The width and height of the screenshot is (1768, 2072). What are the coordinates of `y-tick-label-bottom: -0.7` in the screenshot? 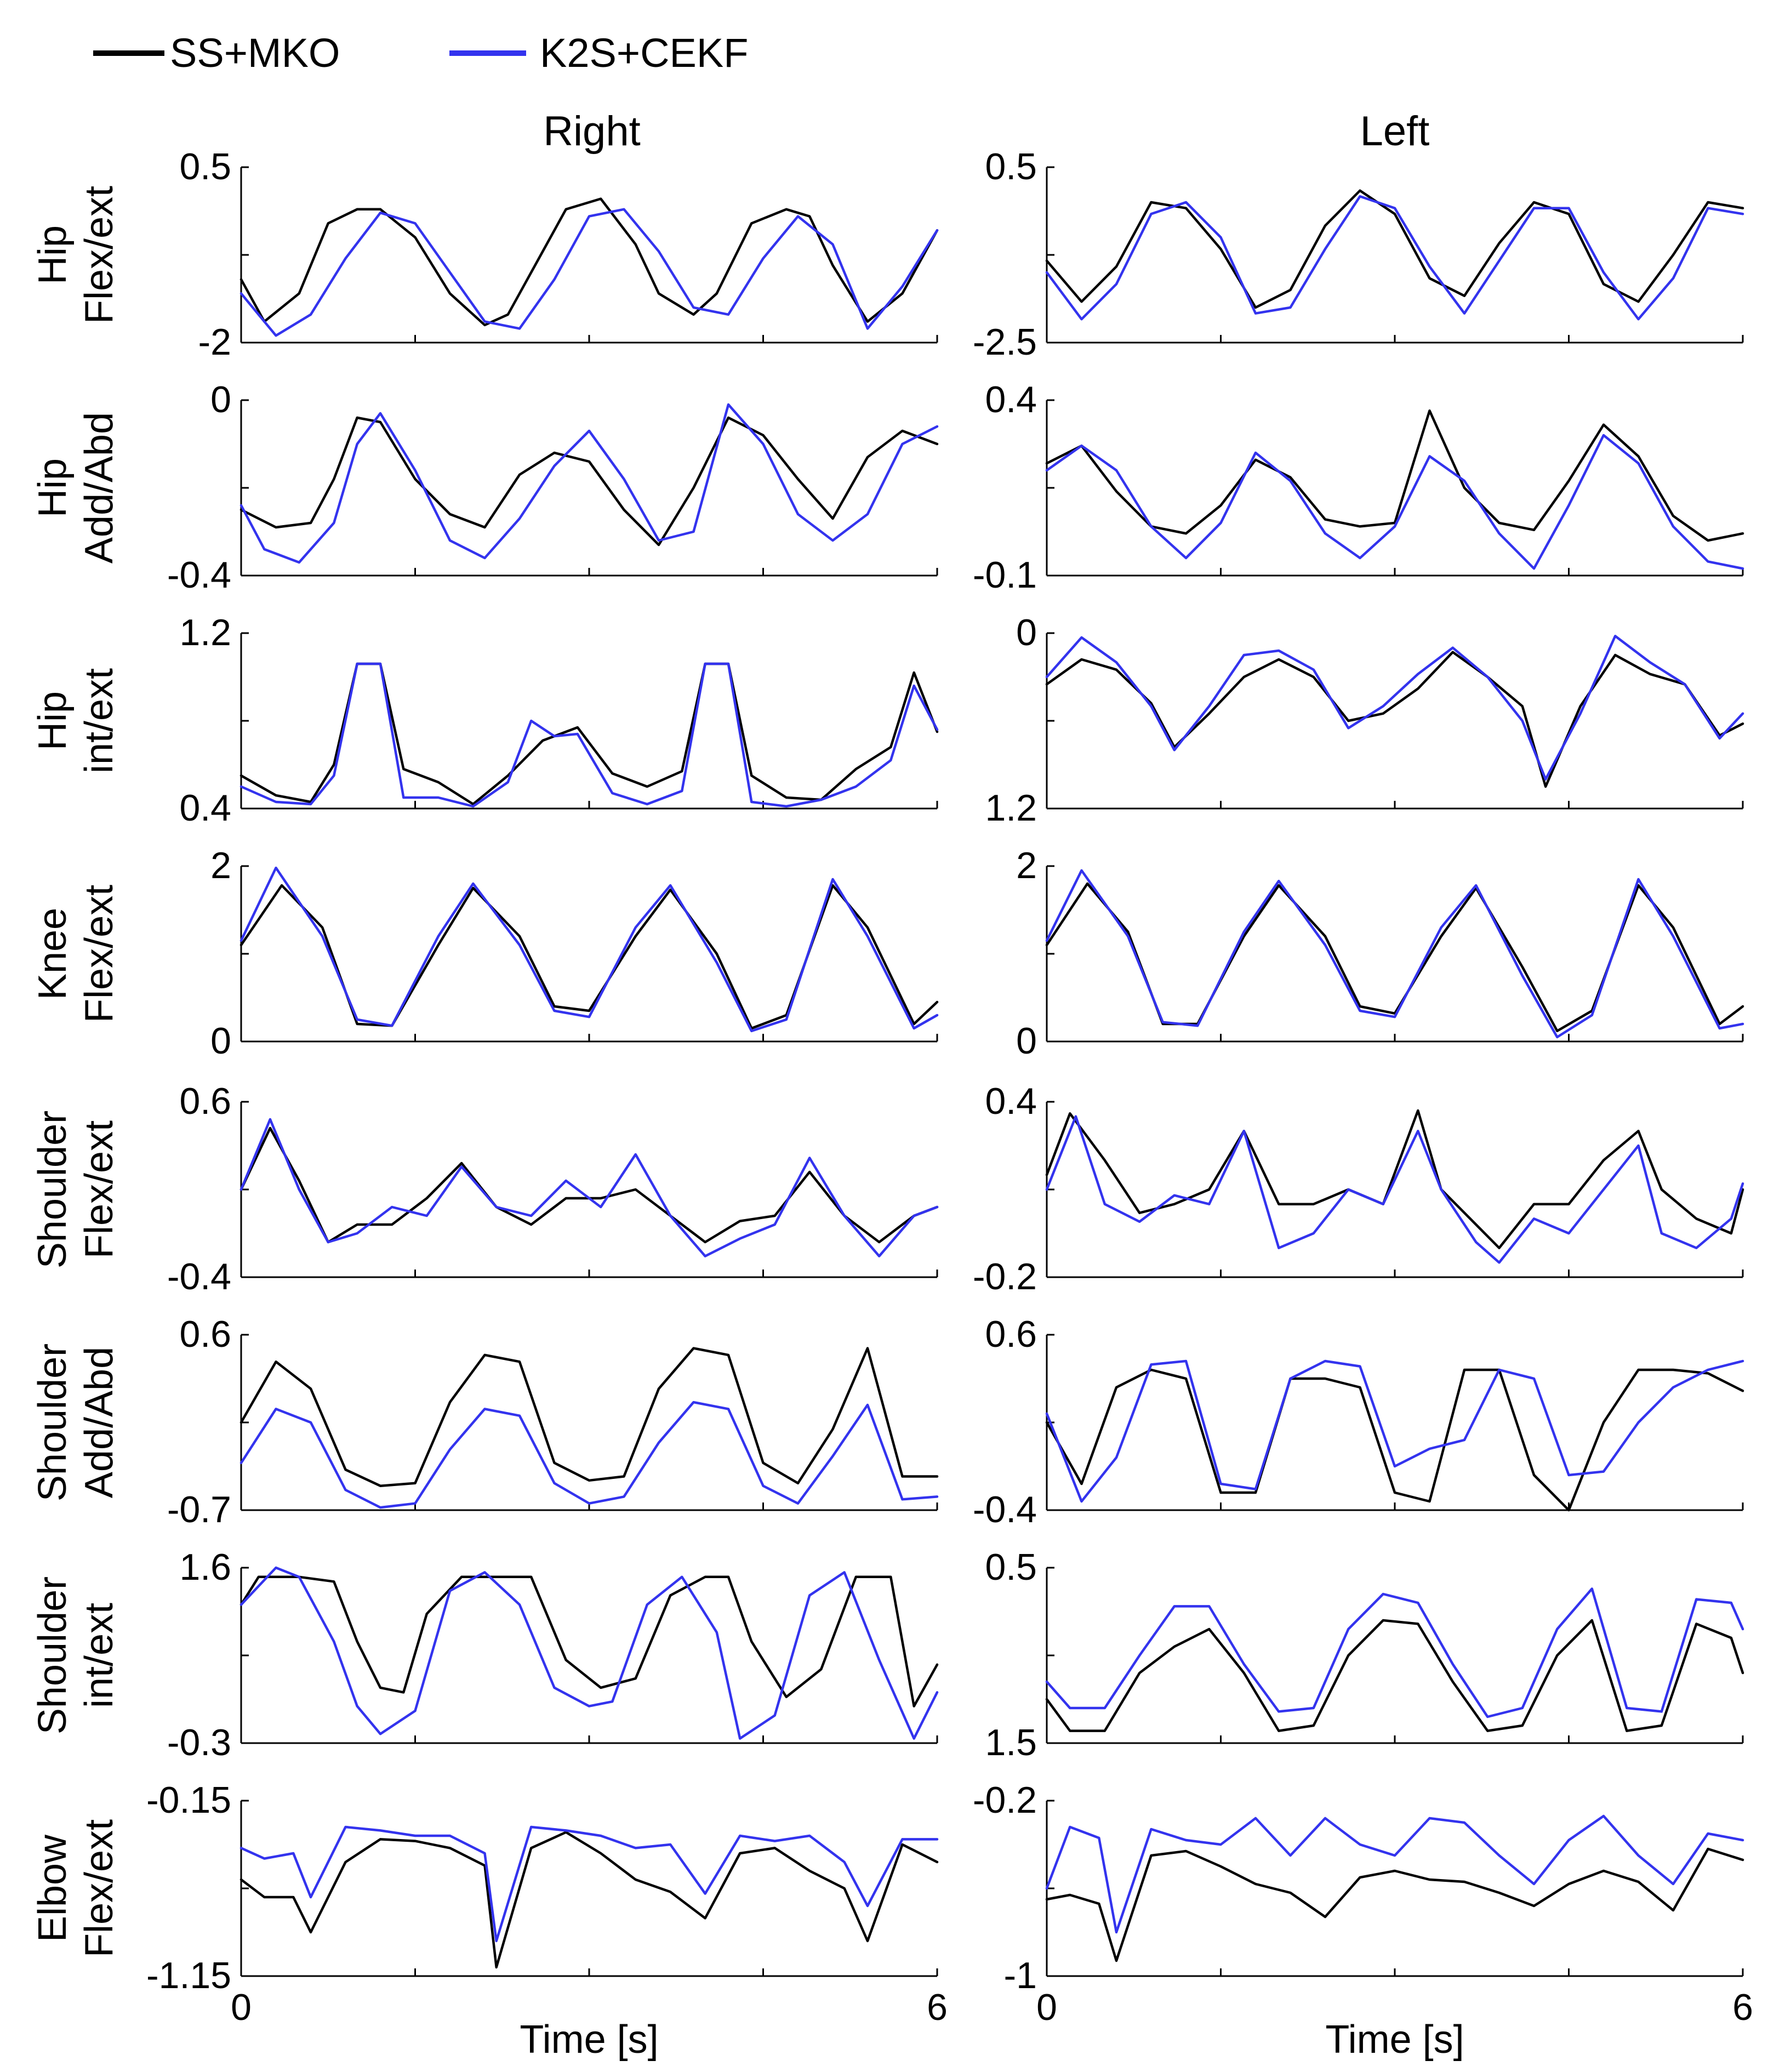 It's located at (199, 1509).